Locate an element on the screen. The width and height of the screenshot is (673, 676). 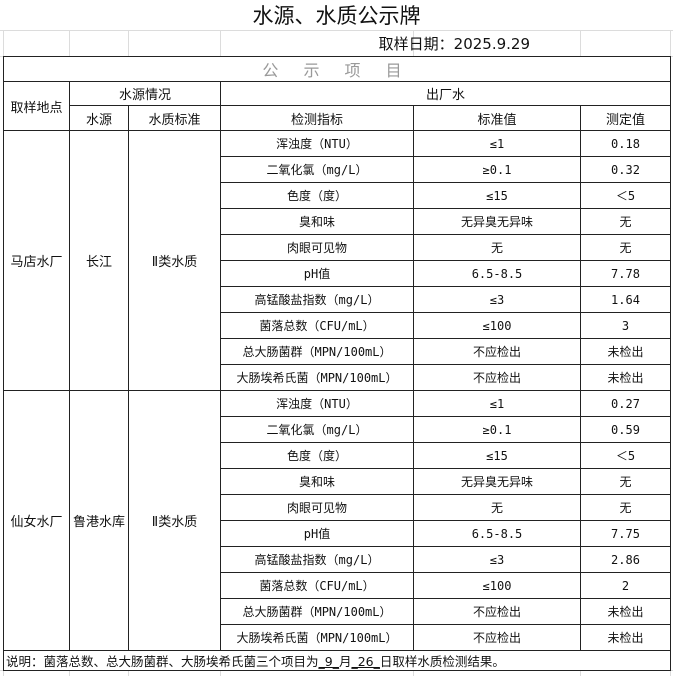
measured-value-cell: 2.86 is located at coordinates (625, 559).